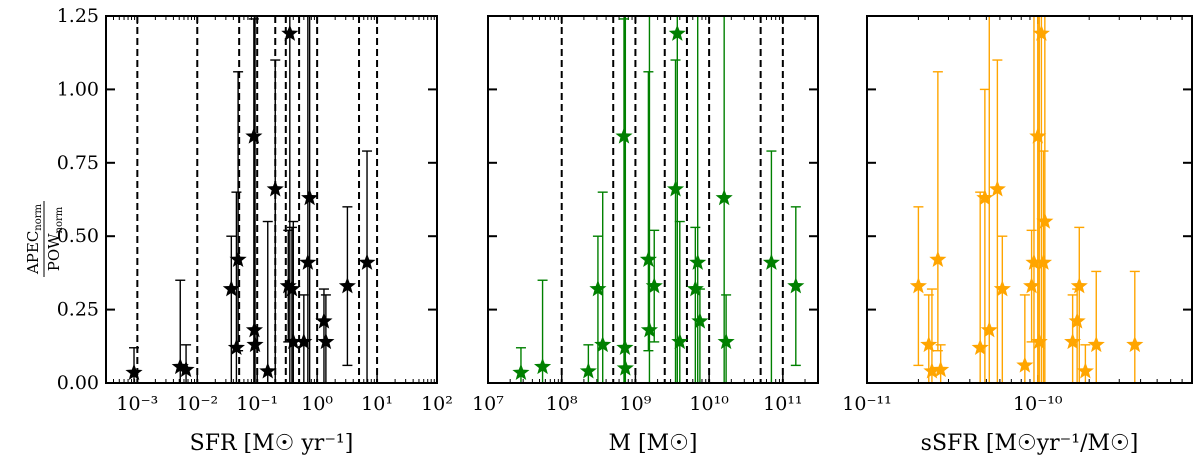 The height and width of the screenshot is (470, 1200). Describe the element at coordinates (377, 404) in the screenshot. I see `x-tick-label: 10¹` at that location.